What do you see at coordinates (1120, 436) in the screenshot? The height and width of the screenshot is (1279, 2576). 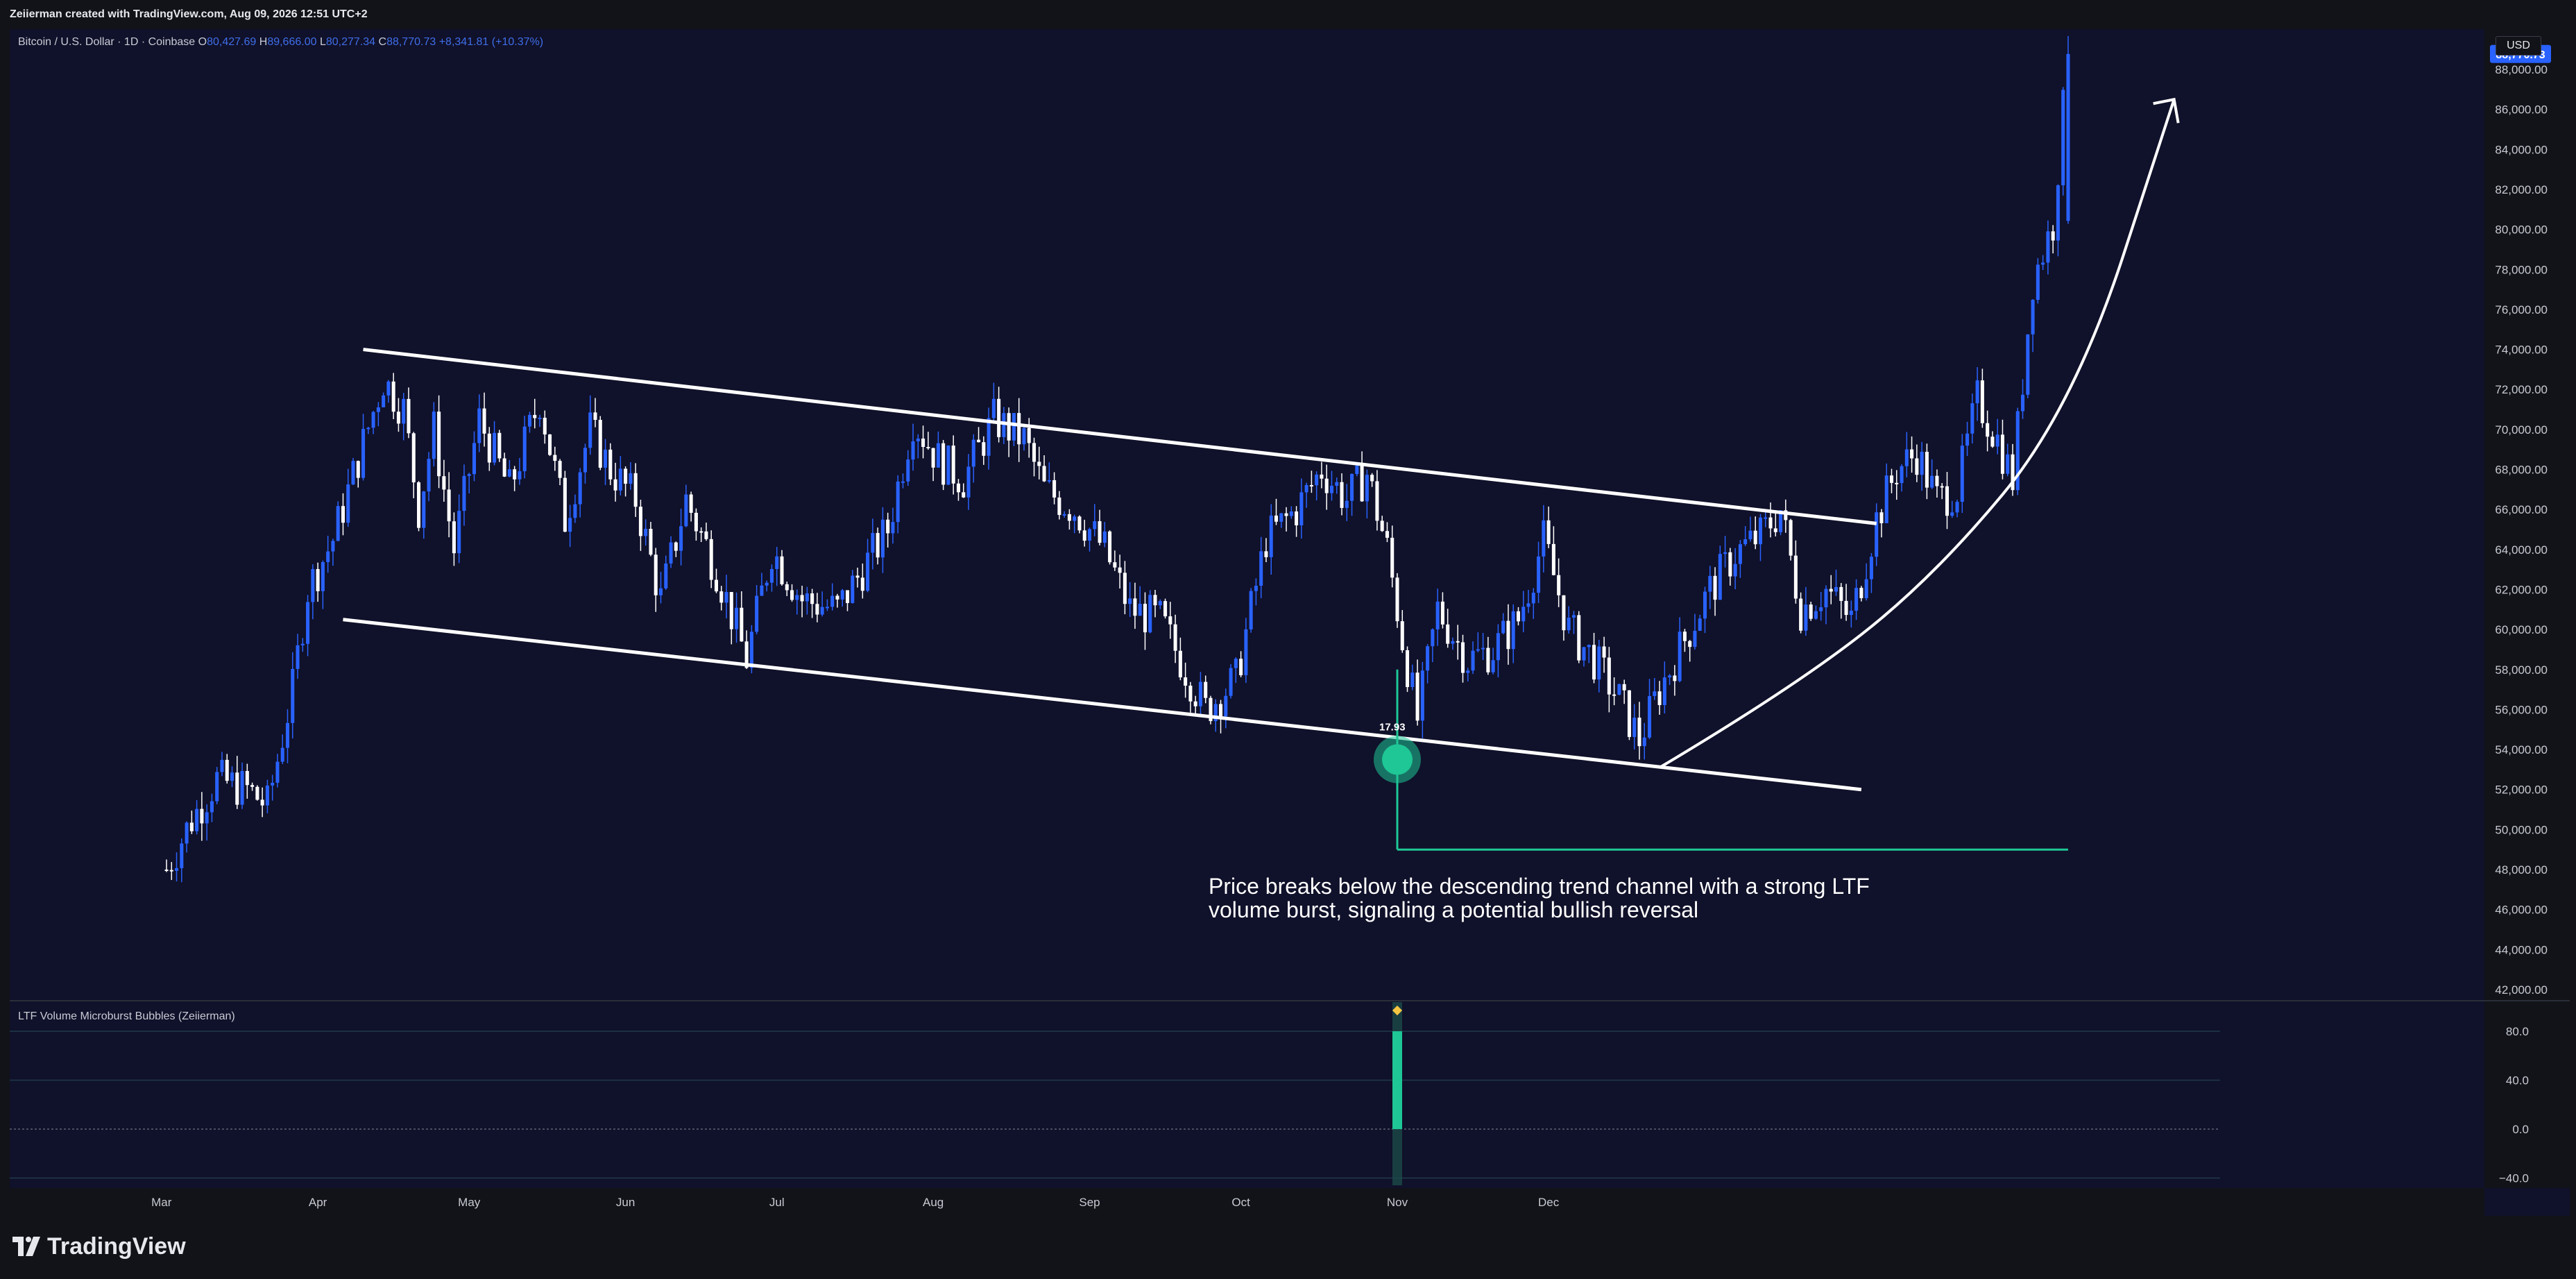 I see `channel-upper-line` at bounding box center [1120, 436].